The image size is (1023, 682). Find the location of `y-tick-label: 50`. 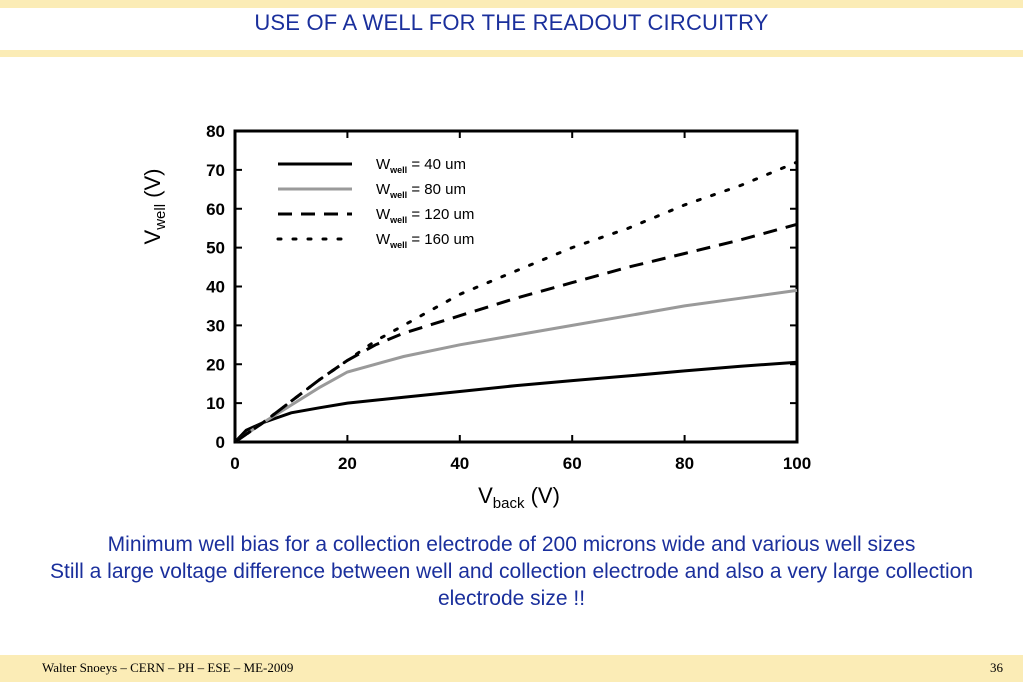

y-tick-label: 50 is located at coordinates (215, 248).